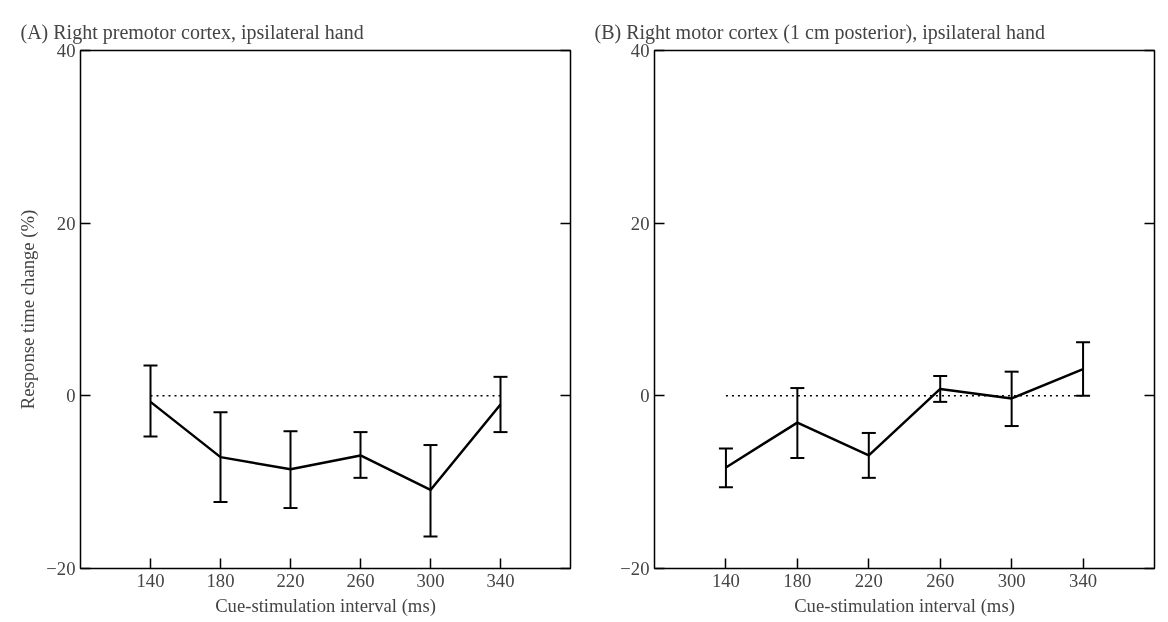  Describe the element at coordinates (192, 32) in the screenshot. I see `chart-title: (A) Right premotor cortex, ipsilateral hand` at that location.